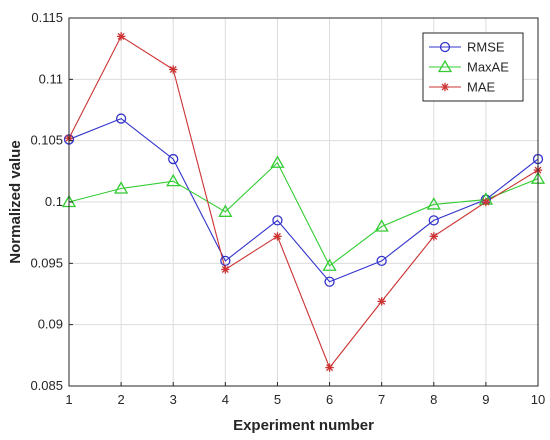 This screenshot has width=550, height=440. I want to click on legend-label: RMSE, so click(486, 47).